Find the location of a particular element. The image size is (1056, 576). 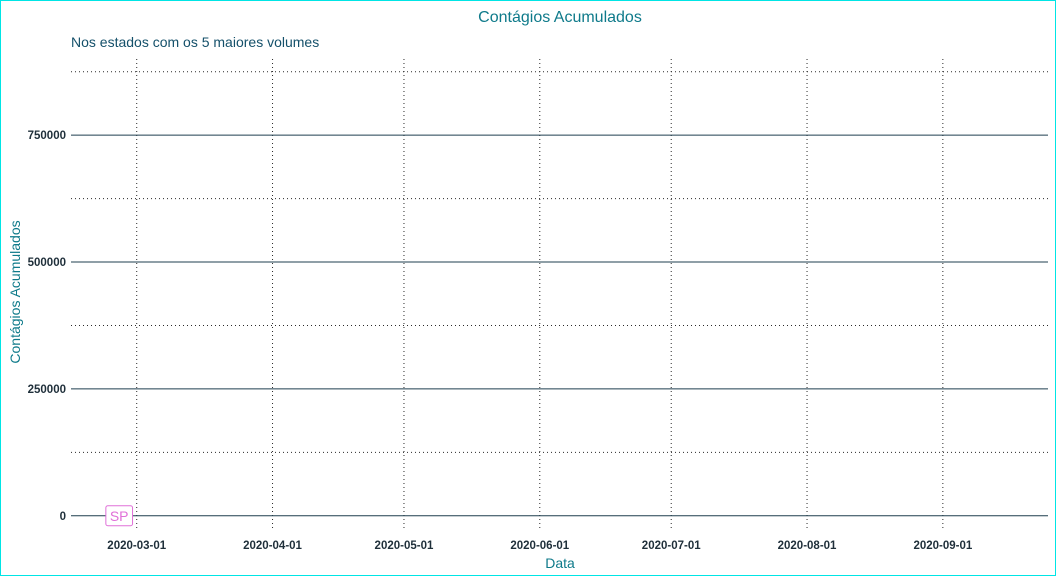

x-tick-label: 2020-08-01 is located at coordinates (807, 546).